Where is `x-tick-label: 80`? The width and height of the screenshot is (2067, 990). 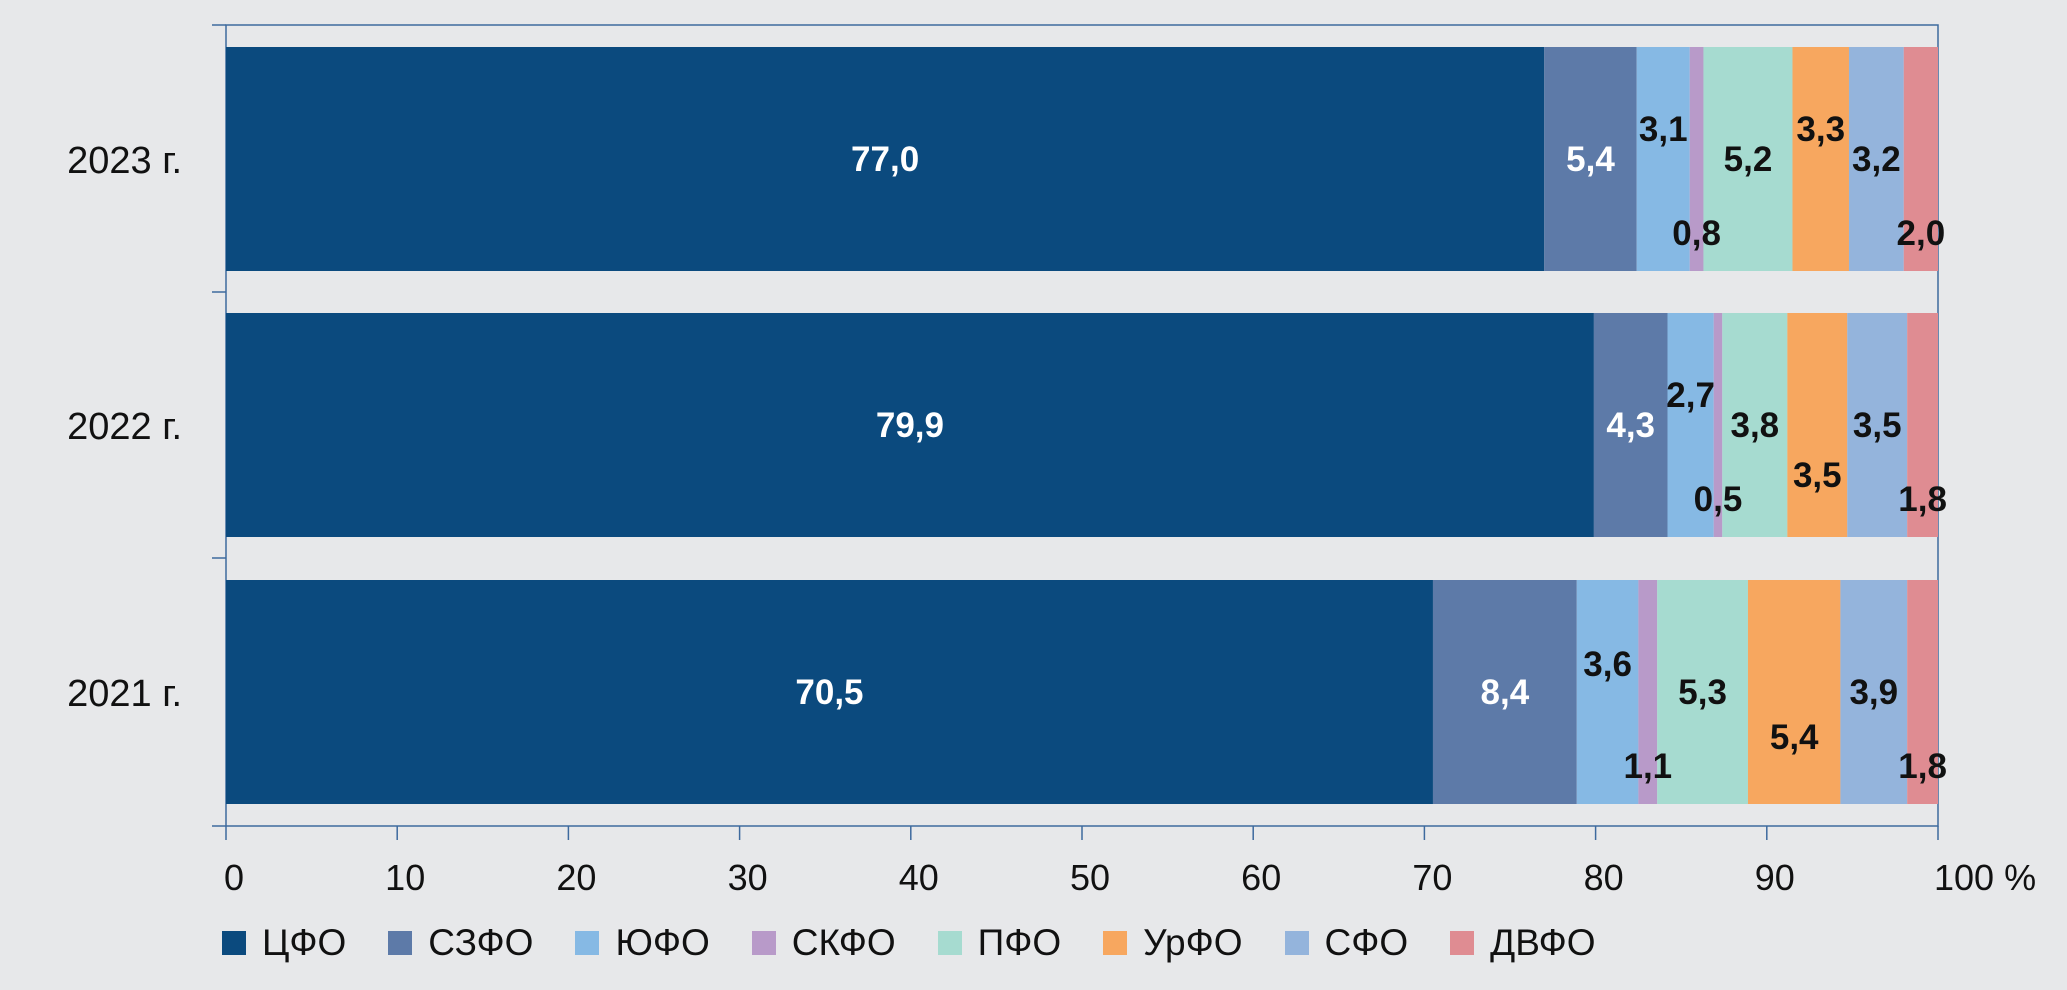 x-tick-label: 80 is located at coordinates (1604, 877).